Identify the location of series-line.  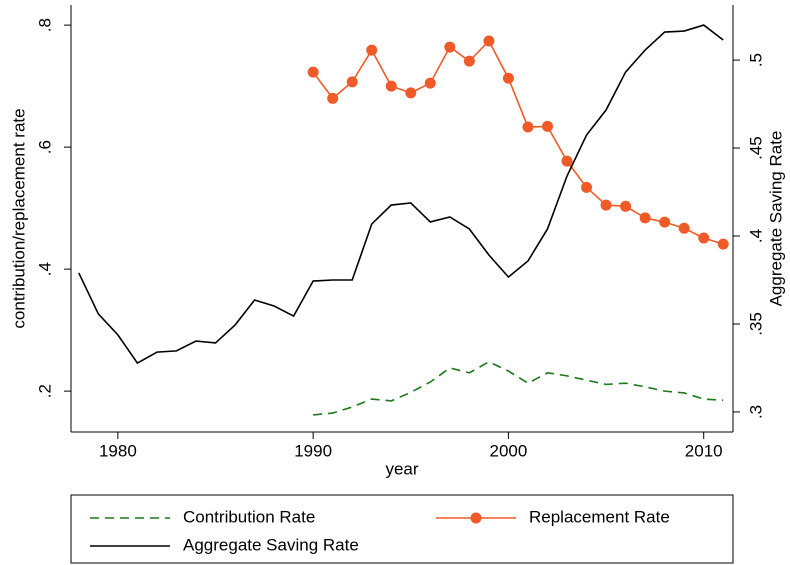
(518, 388).